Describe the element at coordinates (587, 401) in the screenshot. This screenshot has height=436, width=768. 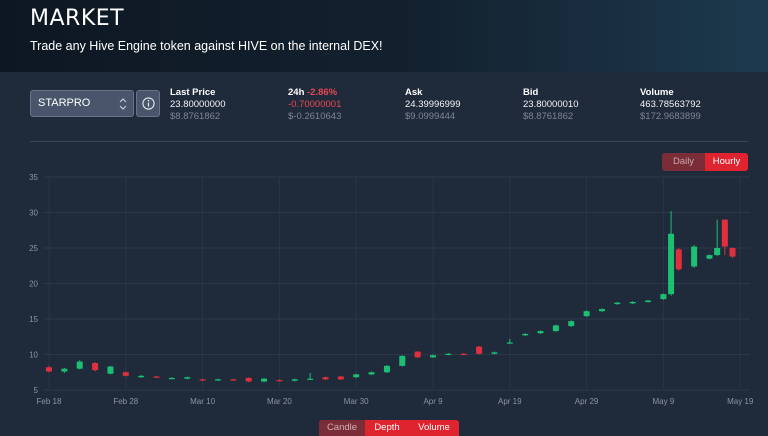
I see `x-tick-label: Apr 29` at that location.